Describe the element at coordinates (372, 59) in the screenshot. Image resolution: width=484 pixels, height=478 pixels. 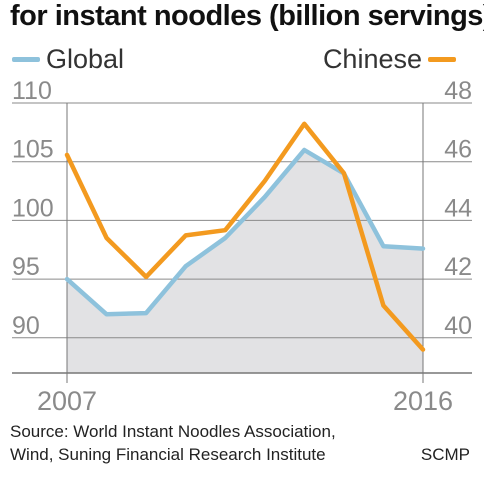
I see `legend-chinese-label: Chinese` at that location.